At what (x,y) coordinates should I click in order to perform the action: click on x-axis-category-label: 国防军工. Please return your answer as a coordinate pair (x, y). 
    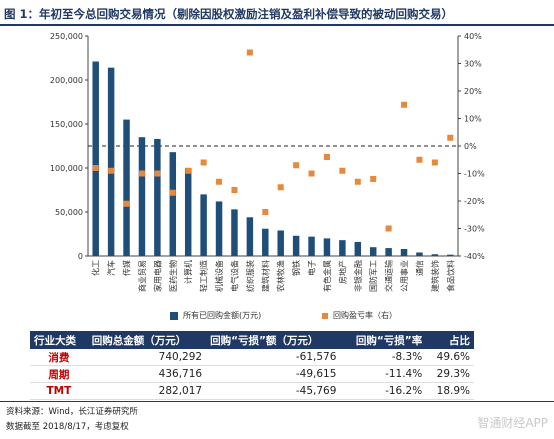
    Looking at the image, I should click on (373, 276).